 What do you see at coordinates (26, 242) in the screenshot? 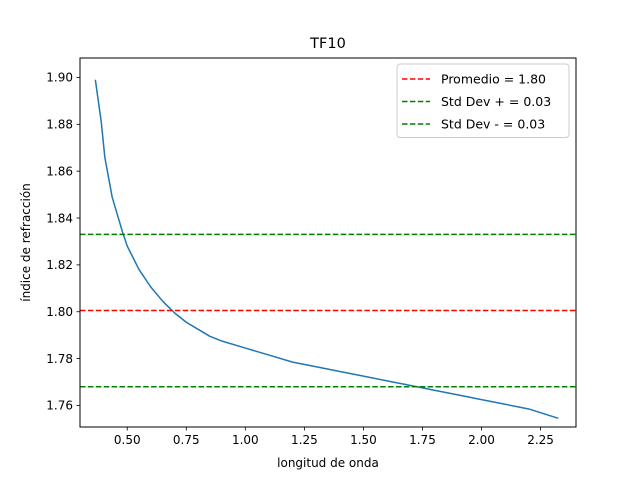
I see `y-axis-label: índice de refracción` at bounding box center [26, 242].